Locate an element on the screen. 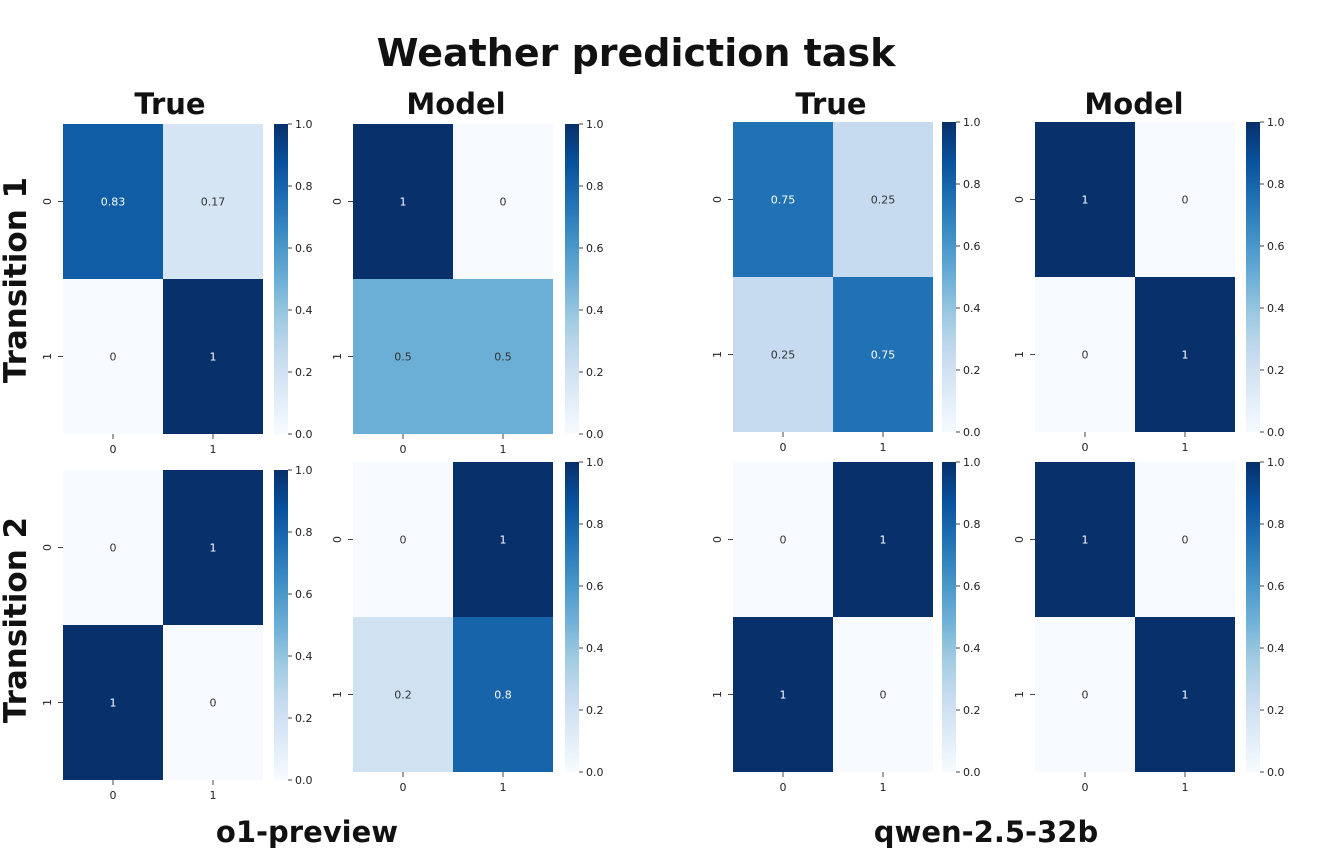 The width and height of the screenshot is (1320, 863). row-label-transition-1: Transition 1 is located at coordinates (17, 280).